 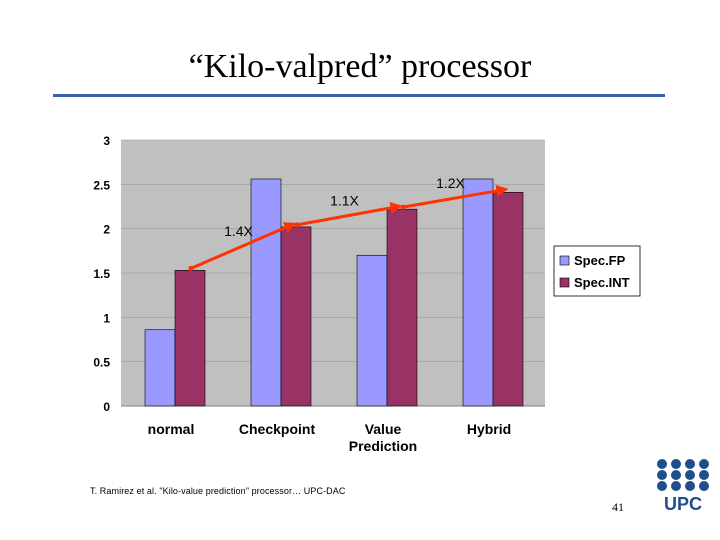 What do you see at coordinates (683, 475) in the screenshot?
I see `logo-dots-icon` at bounding box center [683, 475].